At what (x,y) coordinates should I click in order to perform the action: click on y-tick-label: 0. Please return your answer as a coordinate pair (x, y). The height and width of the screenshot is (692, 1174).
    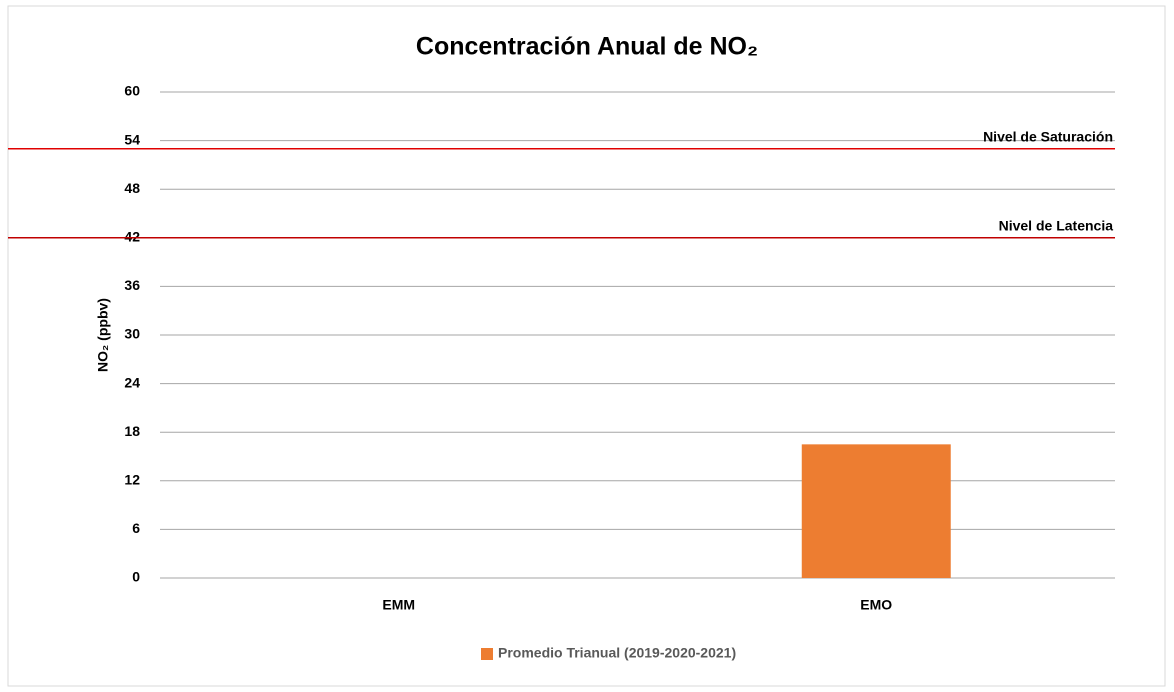
    Looking at the image, I should click on (136, 577).